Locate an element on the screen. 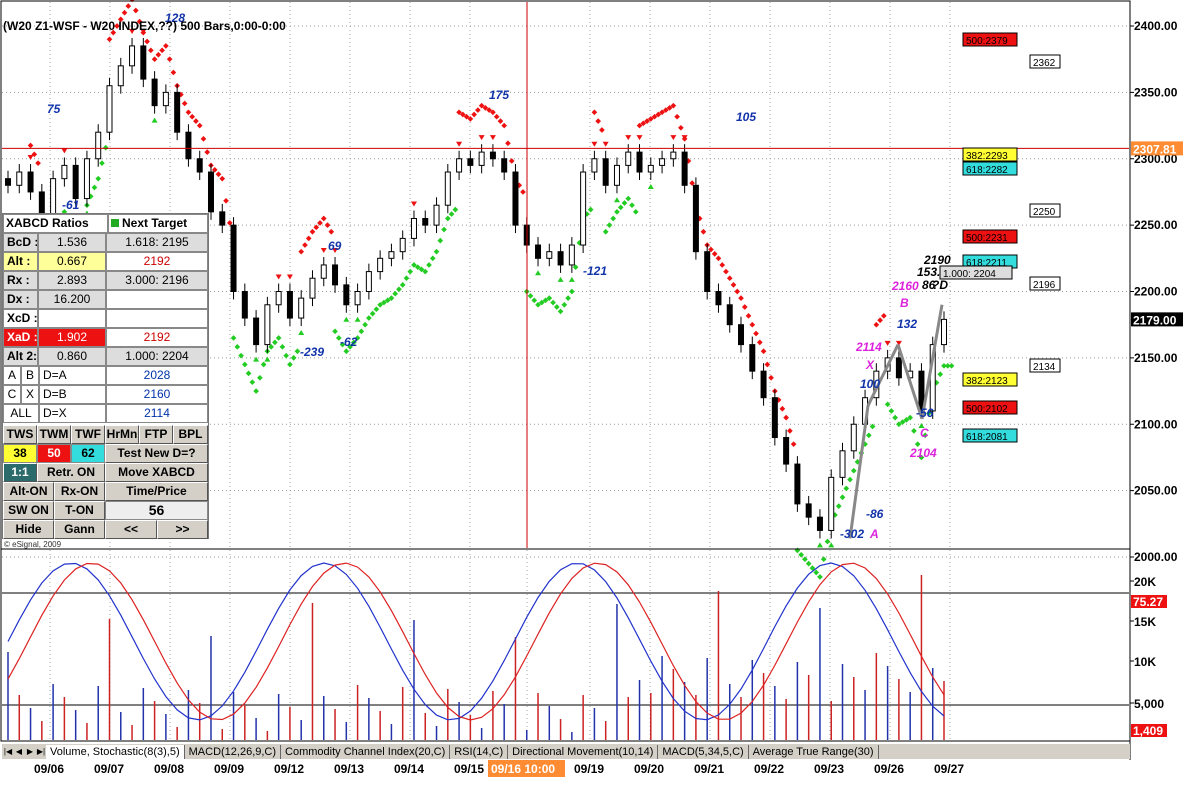  tab-directional-movement: Directional Movement(10,14) is located at coordinates (583, 751).